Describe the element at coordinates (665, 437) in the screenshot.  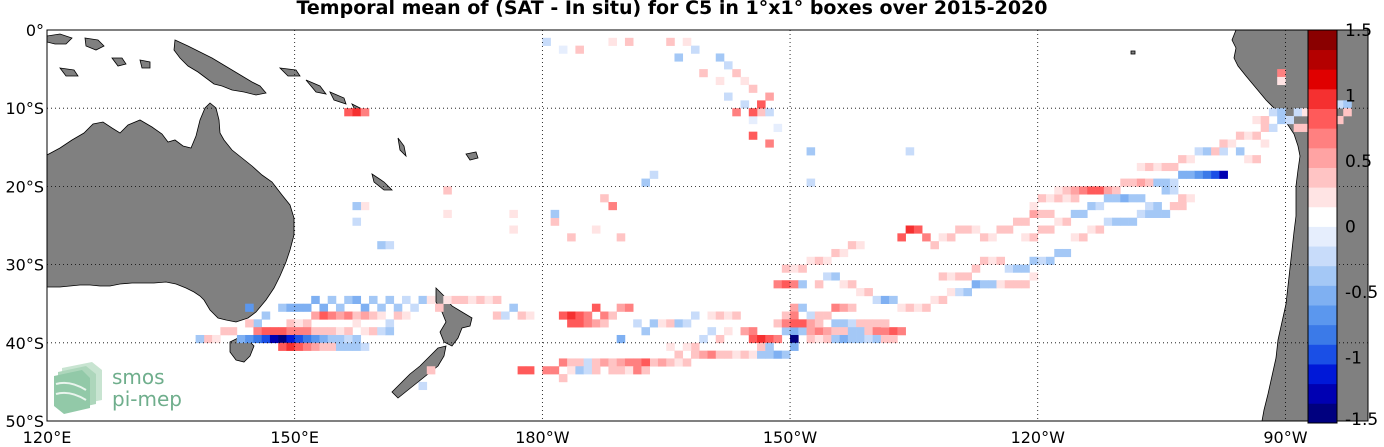
I see `longitude-tick-labels: 120°E 150°E 180°W 150°W 120°W 90°W` at that location.